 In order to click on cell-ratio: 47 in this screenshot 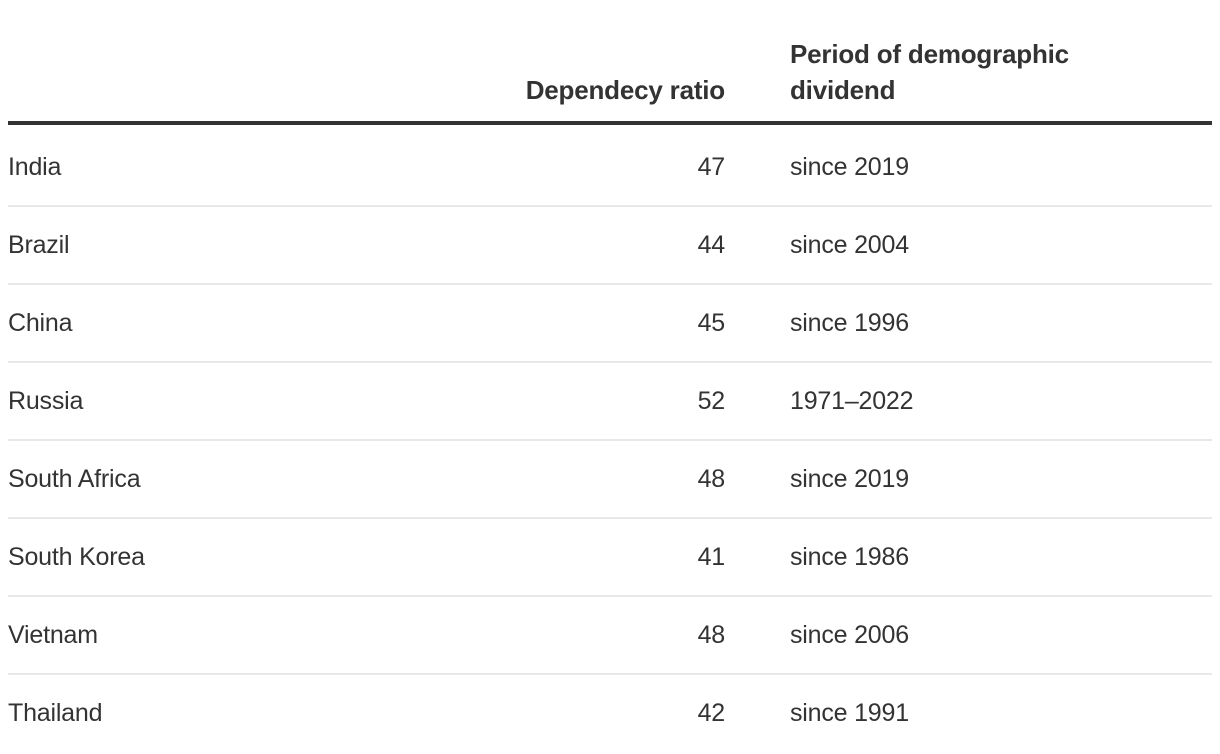, I will do `click(711, 166)`.